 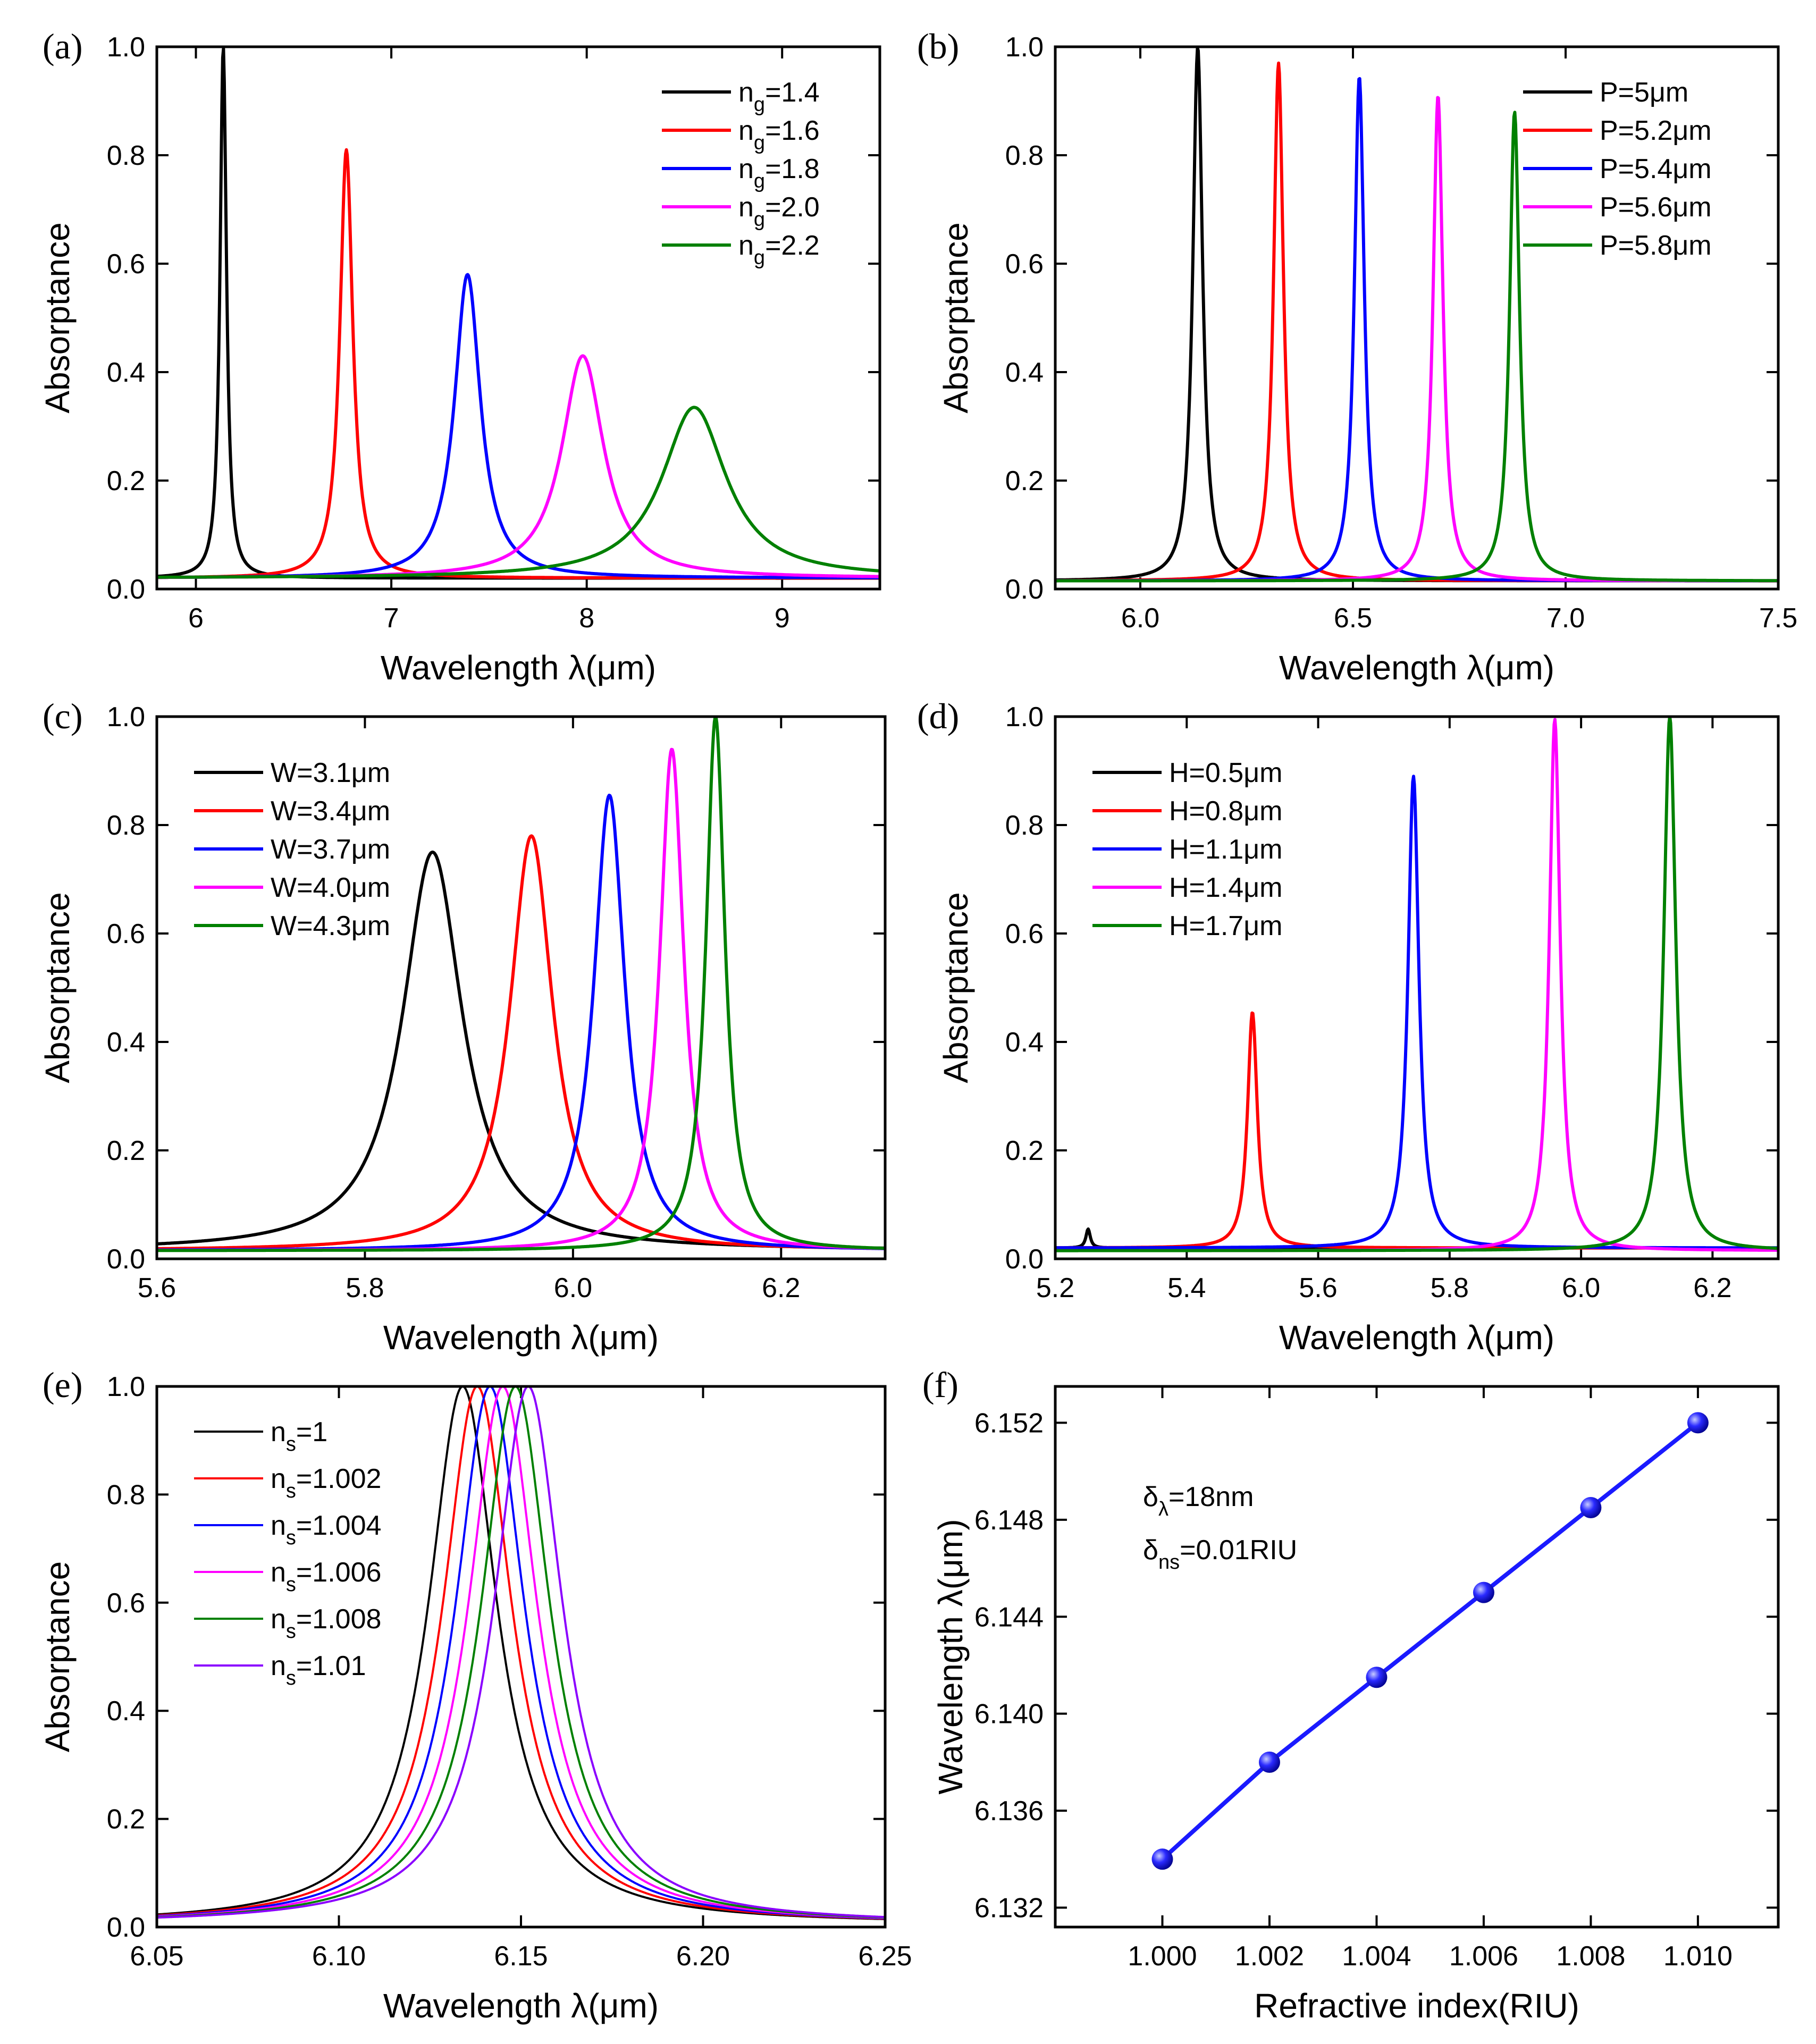 I want to click on annotation-1-rest: =18nm, so click(x=1211, y=1497).